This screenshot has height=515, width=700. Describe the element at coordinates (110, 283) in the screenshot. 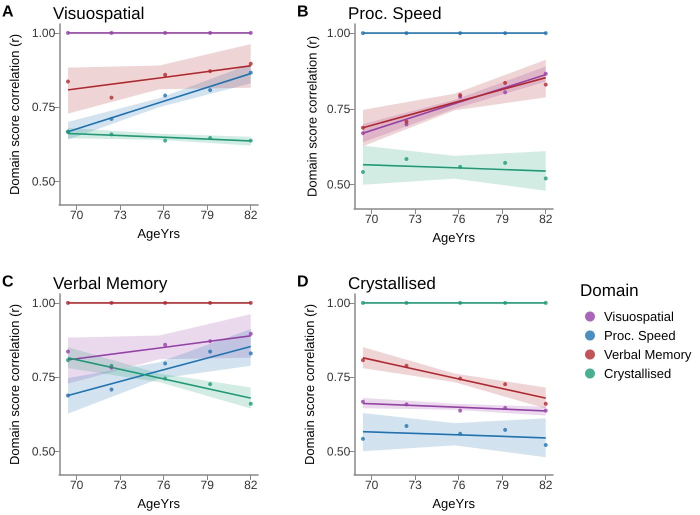

I see `chart-title: Verbal Memory` at that location.